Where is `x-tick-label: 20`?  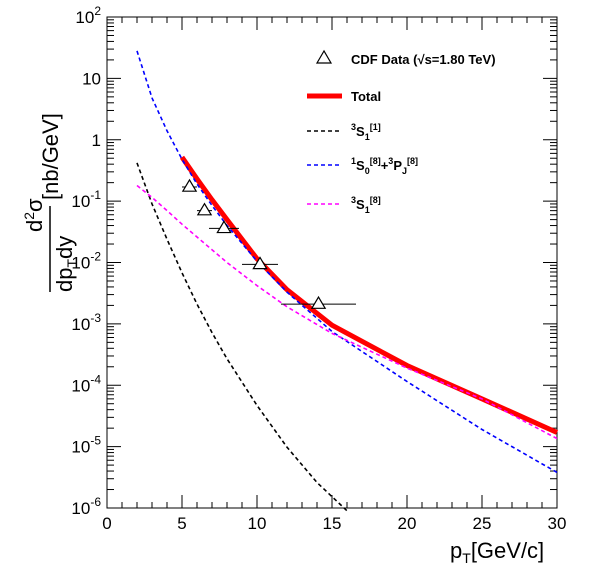 x-tick-label: 20 is located at coordinates (407, 523).